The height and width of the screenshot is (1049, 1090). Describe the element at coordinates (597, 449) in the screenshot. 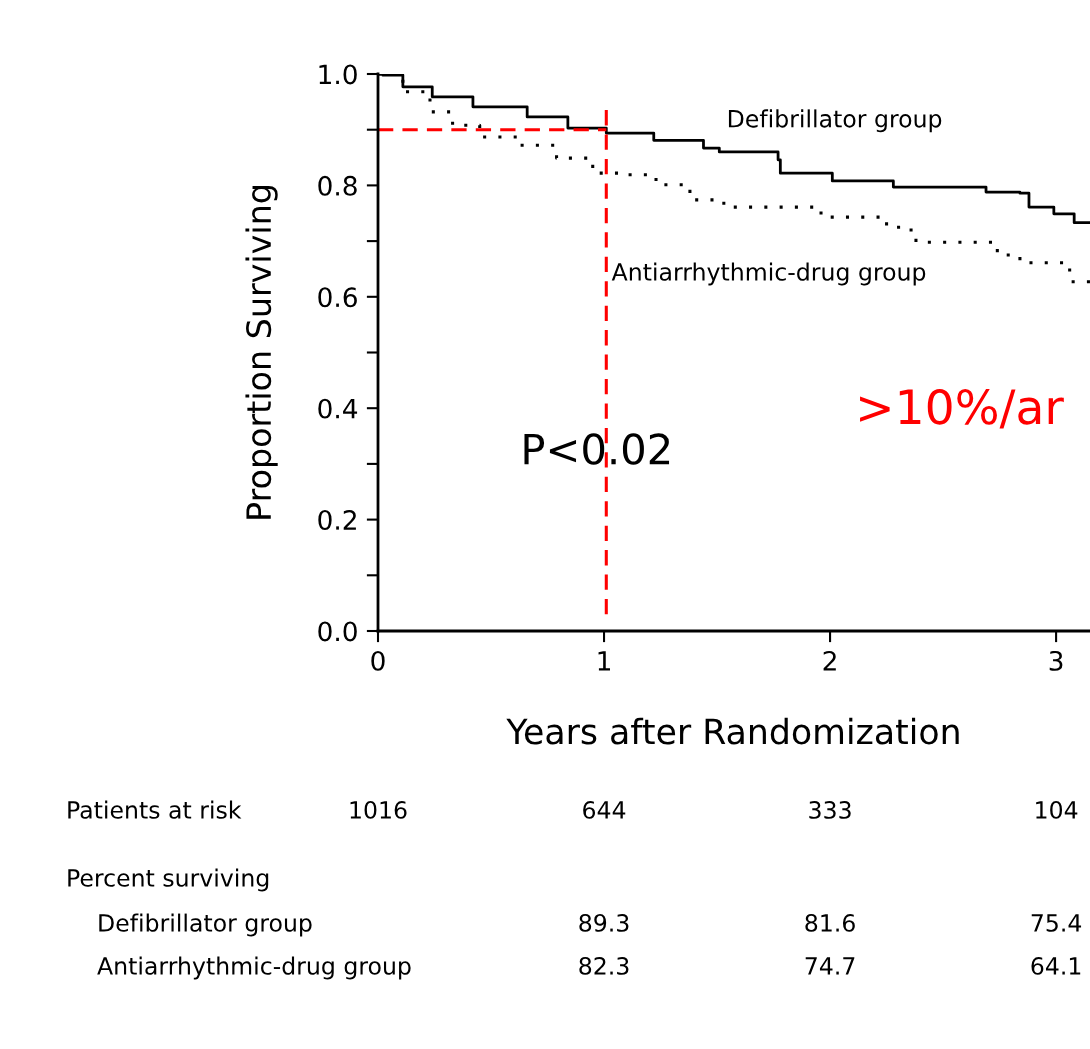

I see `annotation: P<0.02` at that location.